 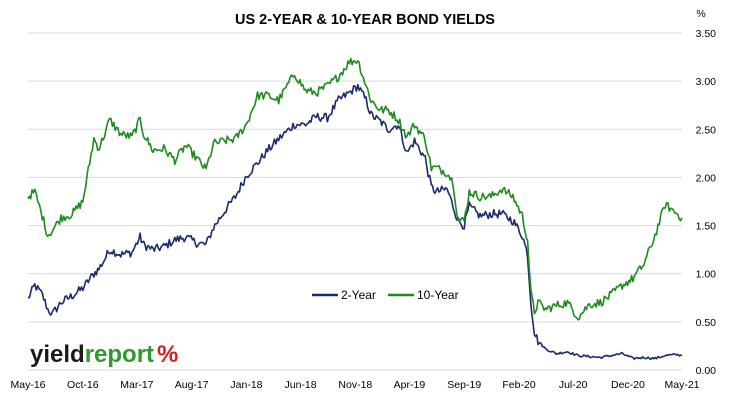 What do you see at coordinates (167, 354) in the screenshot?
I see `logo-percent-sign: %` at bounding box center [167, 354].